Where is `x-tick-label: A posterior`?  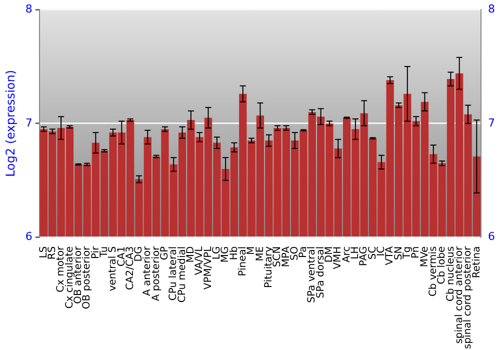
x-tick-label: A posterior is located at coordinates (156, 273).